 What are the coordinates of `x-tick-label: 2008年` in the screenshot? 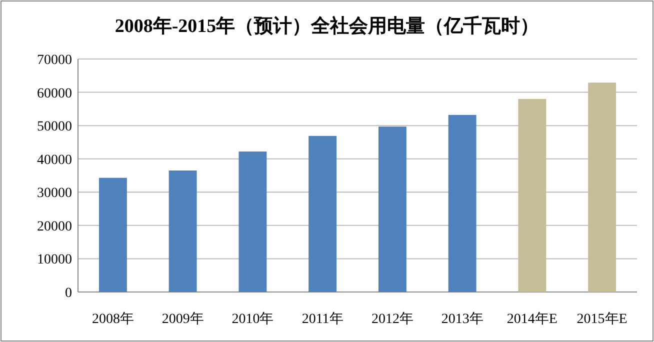 It's located at (113, 319).